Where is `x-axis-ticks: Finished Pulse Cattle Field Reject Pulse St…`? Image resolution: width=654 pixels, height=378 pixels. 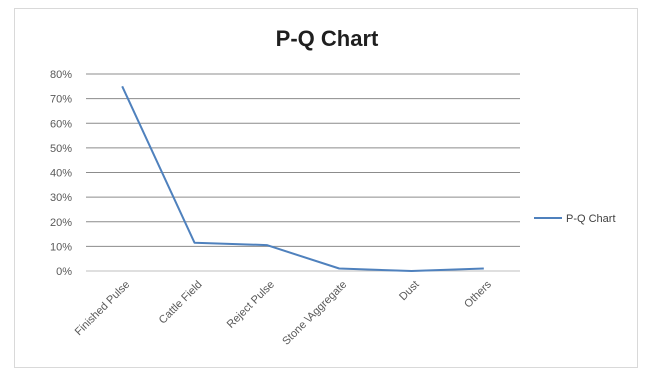
x-axis-ticks: Finished Pulse Cattle Field Reject Pulse St… is located at coordinates (284, 312).